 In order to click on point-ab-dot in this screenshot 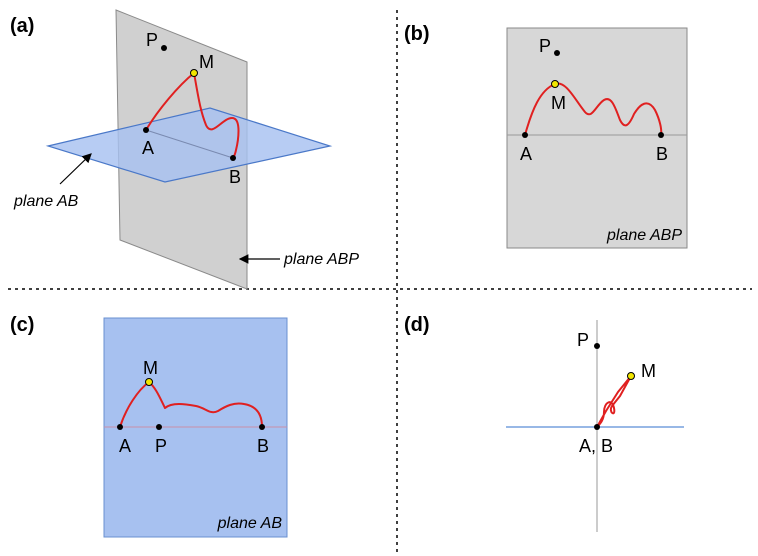, I will do `click(597, 427)`.